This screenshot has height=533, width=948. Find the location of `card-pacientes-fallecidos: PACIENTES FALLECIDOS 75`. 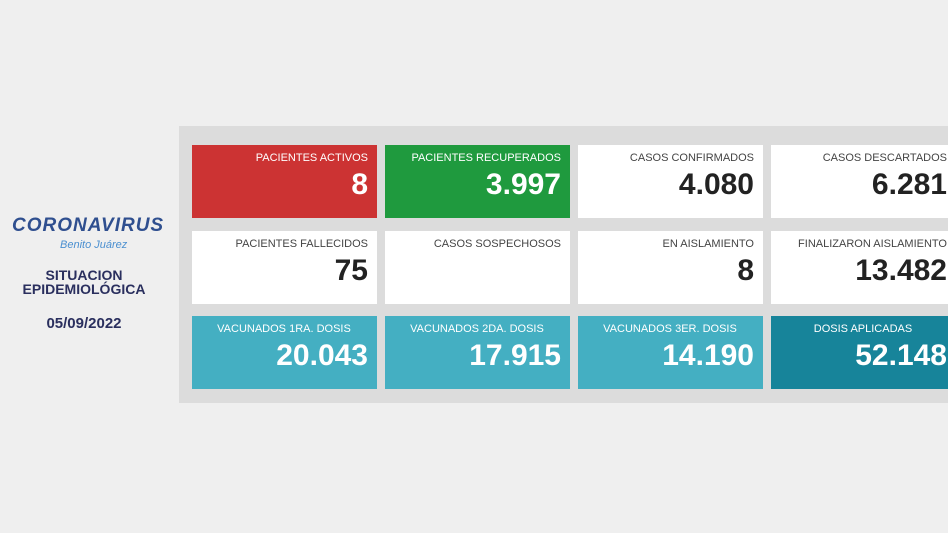

card-pacientes-fallecidos: PACIENTES FALLECIDOS 75 is located at coordinates (284, 267).